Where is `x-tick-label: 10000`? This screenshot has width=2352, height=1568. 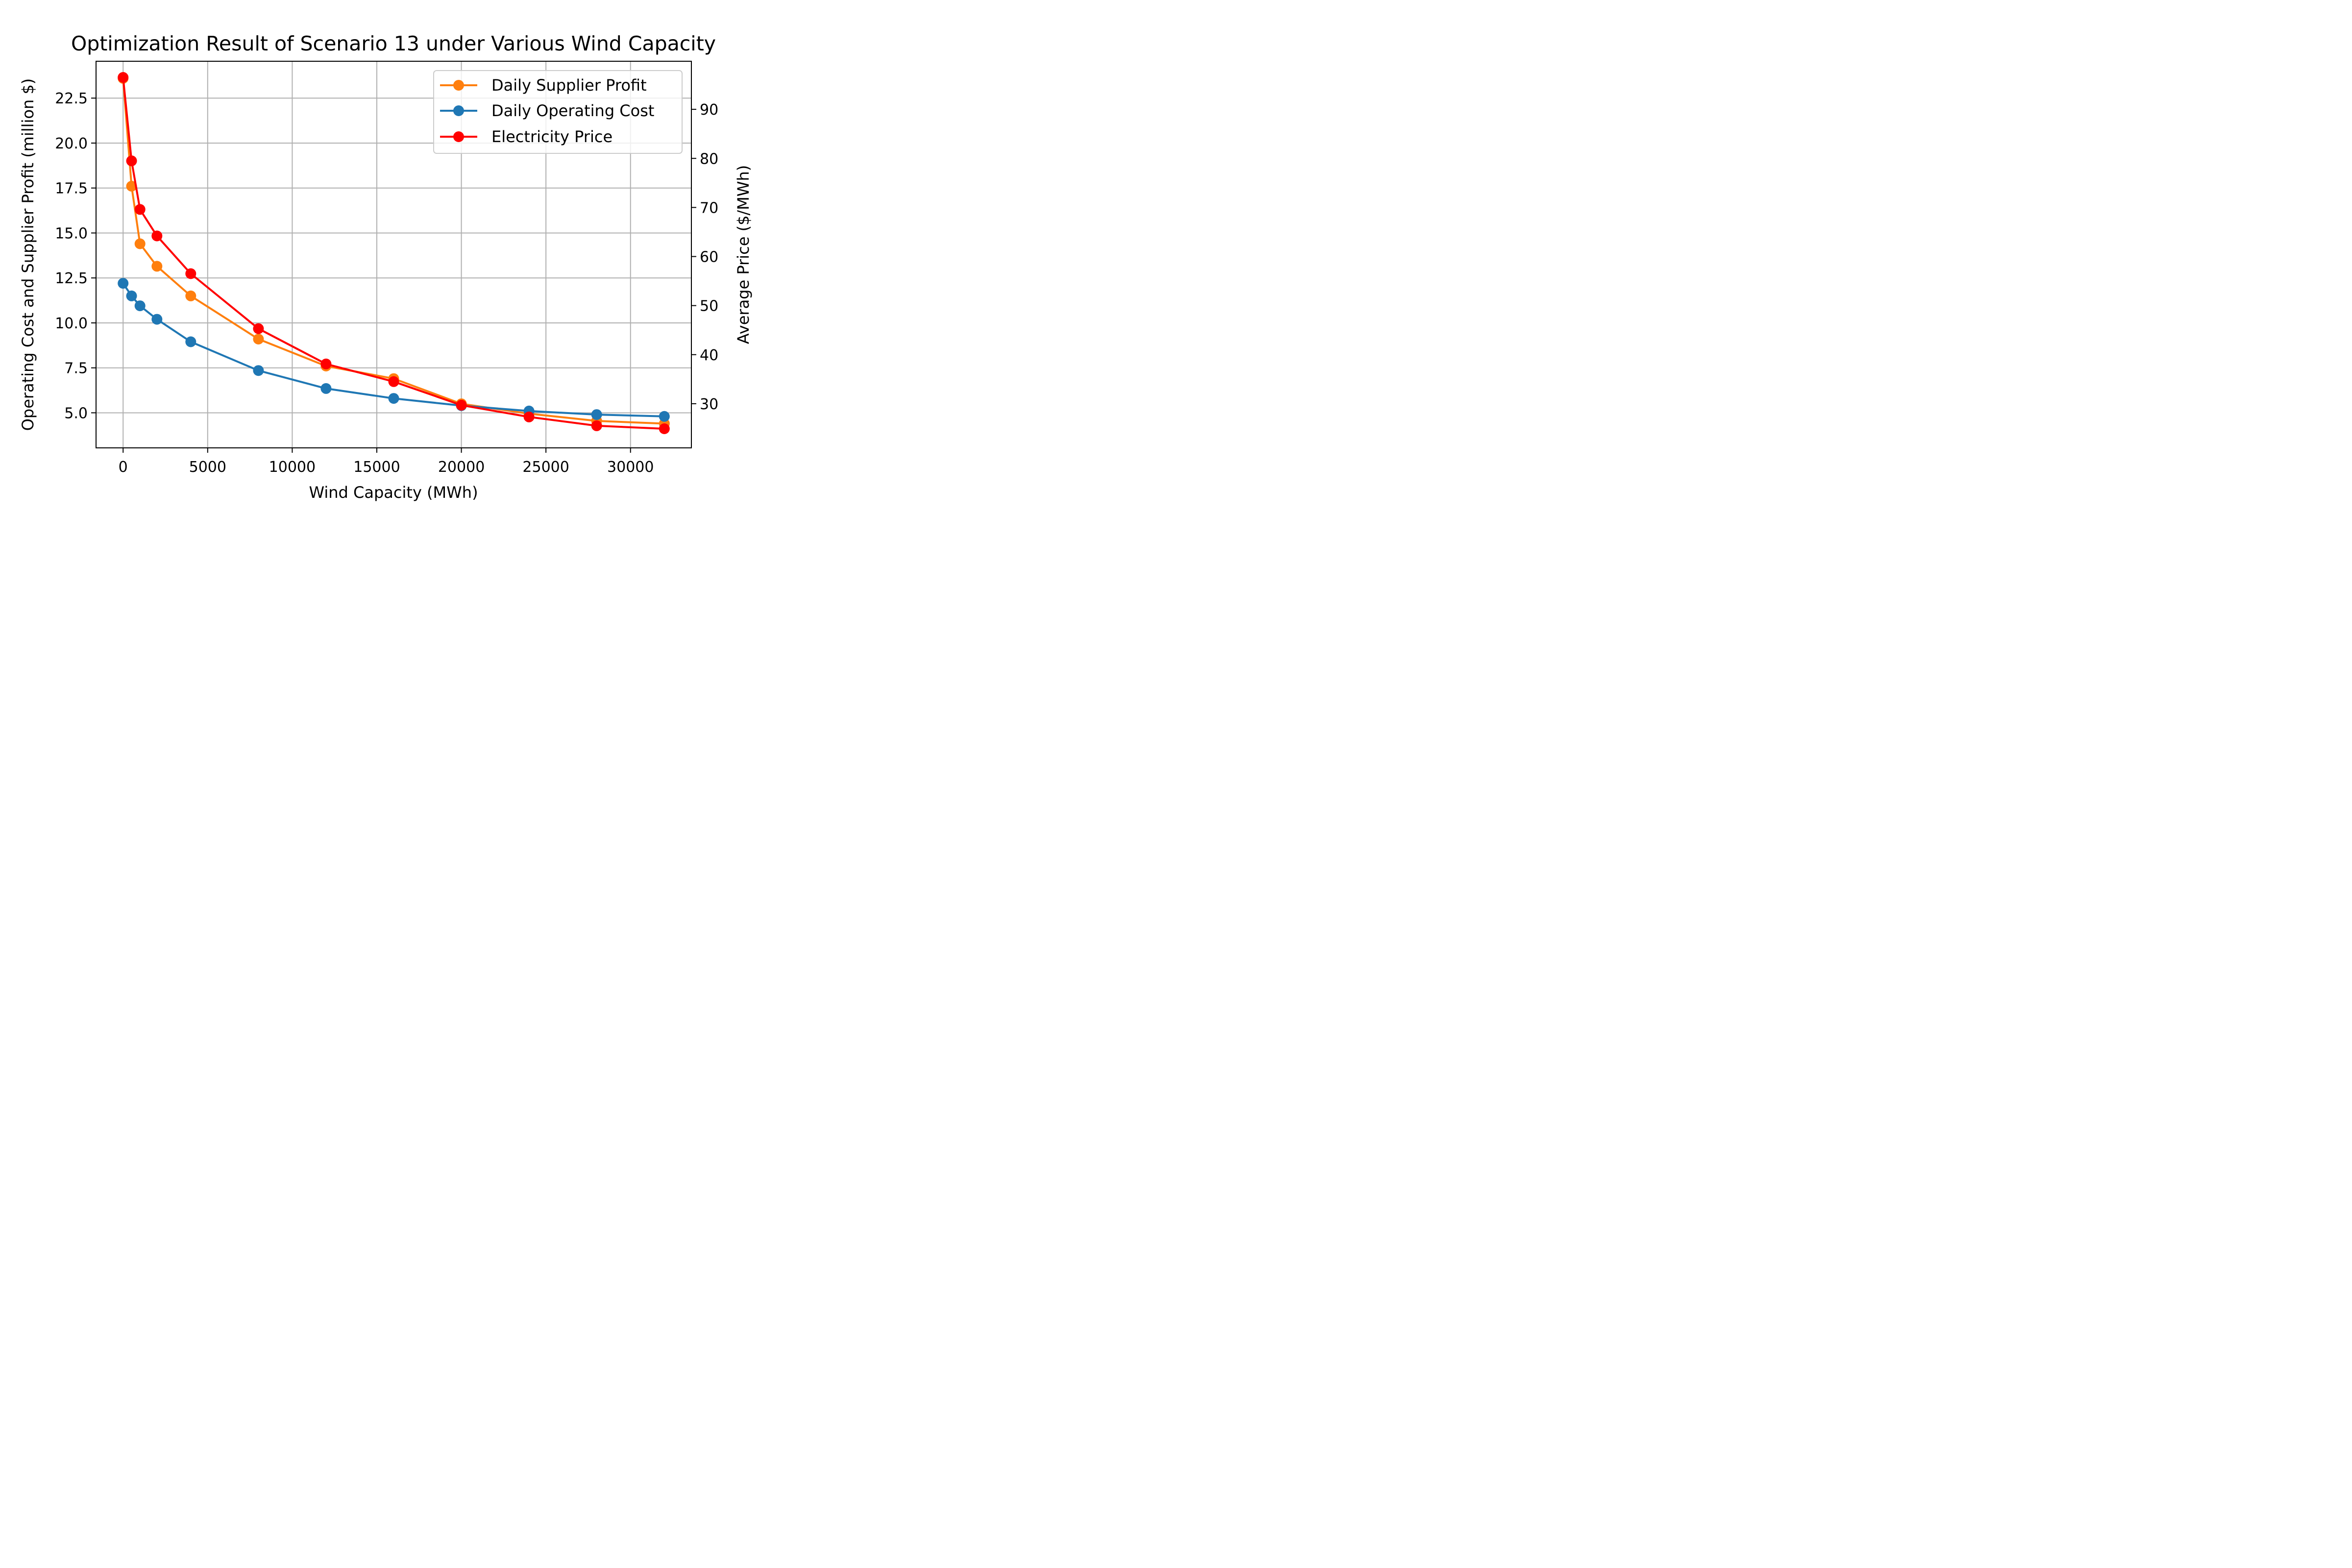 x-tick-label: 10000 is located at coordinates (292, 467).